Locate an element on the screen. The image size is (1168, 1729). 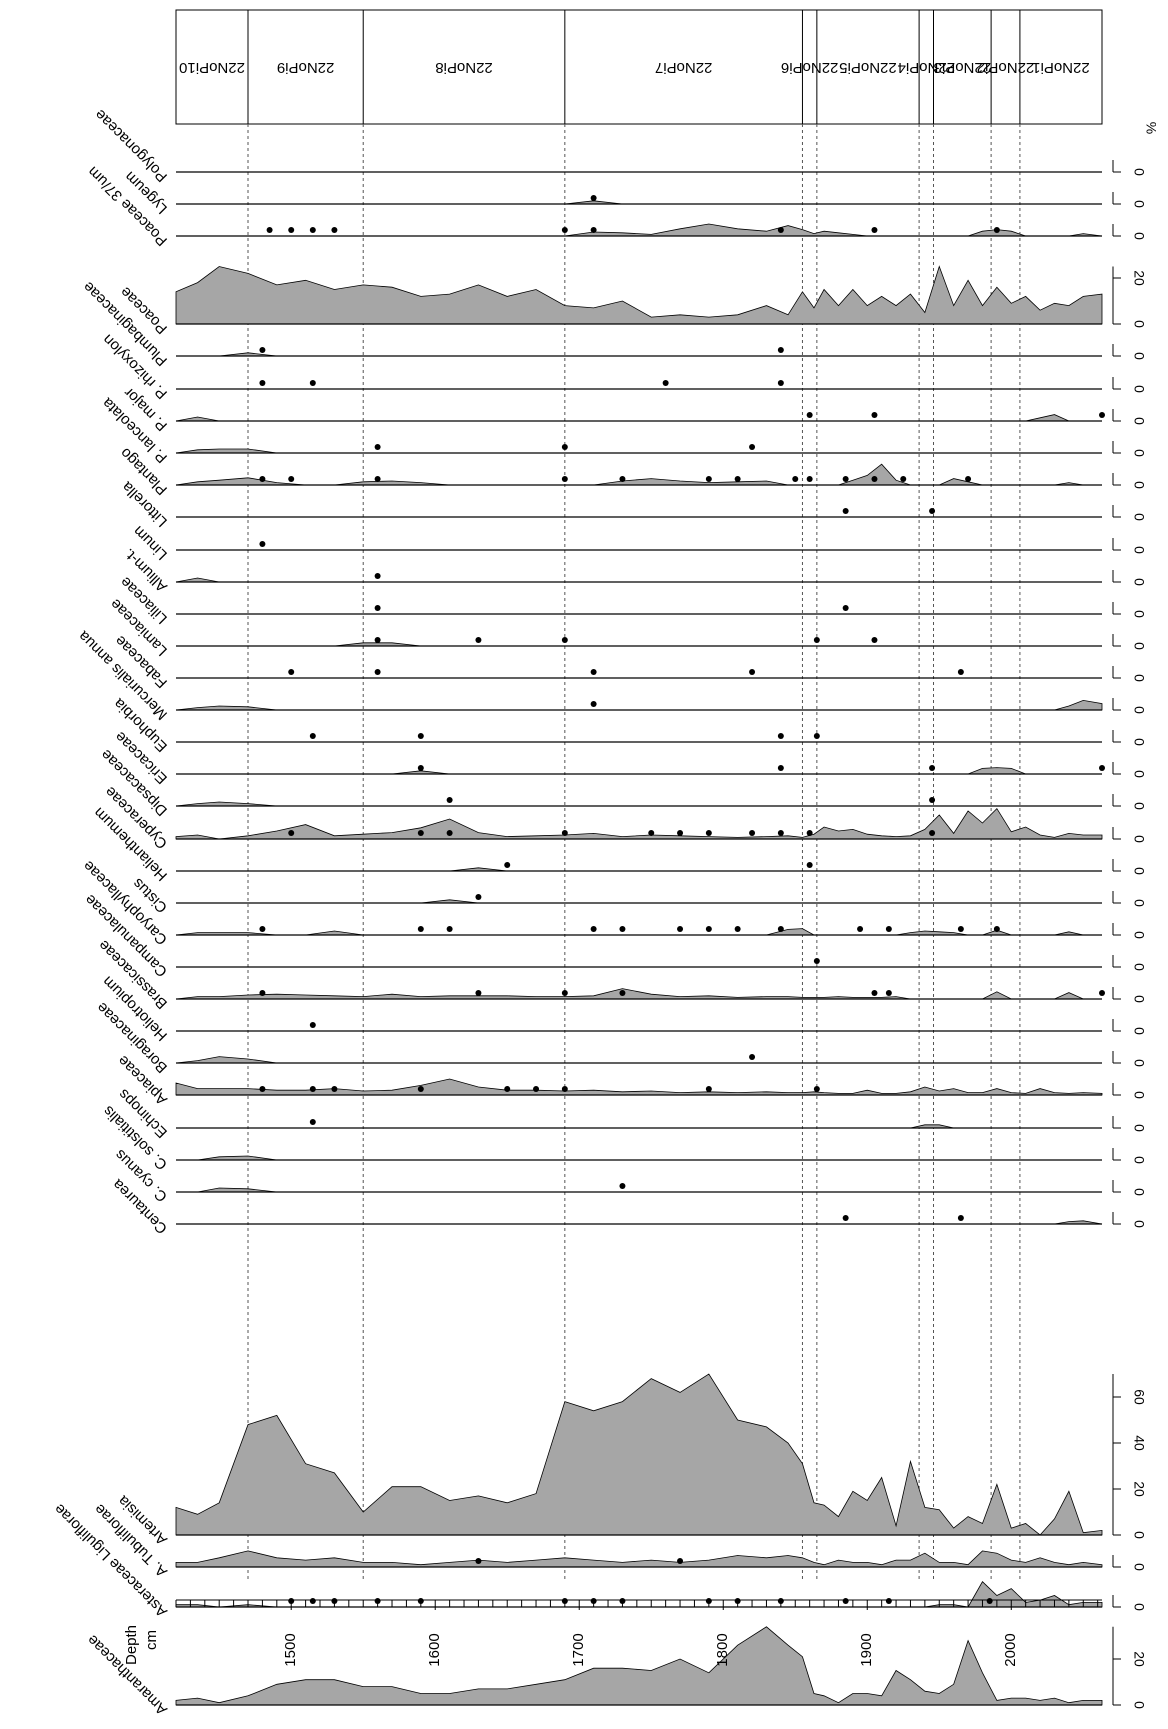
depth-axis-unit: cm is located at coordinates (151, 1640).